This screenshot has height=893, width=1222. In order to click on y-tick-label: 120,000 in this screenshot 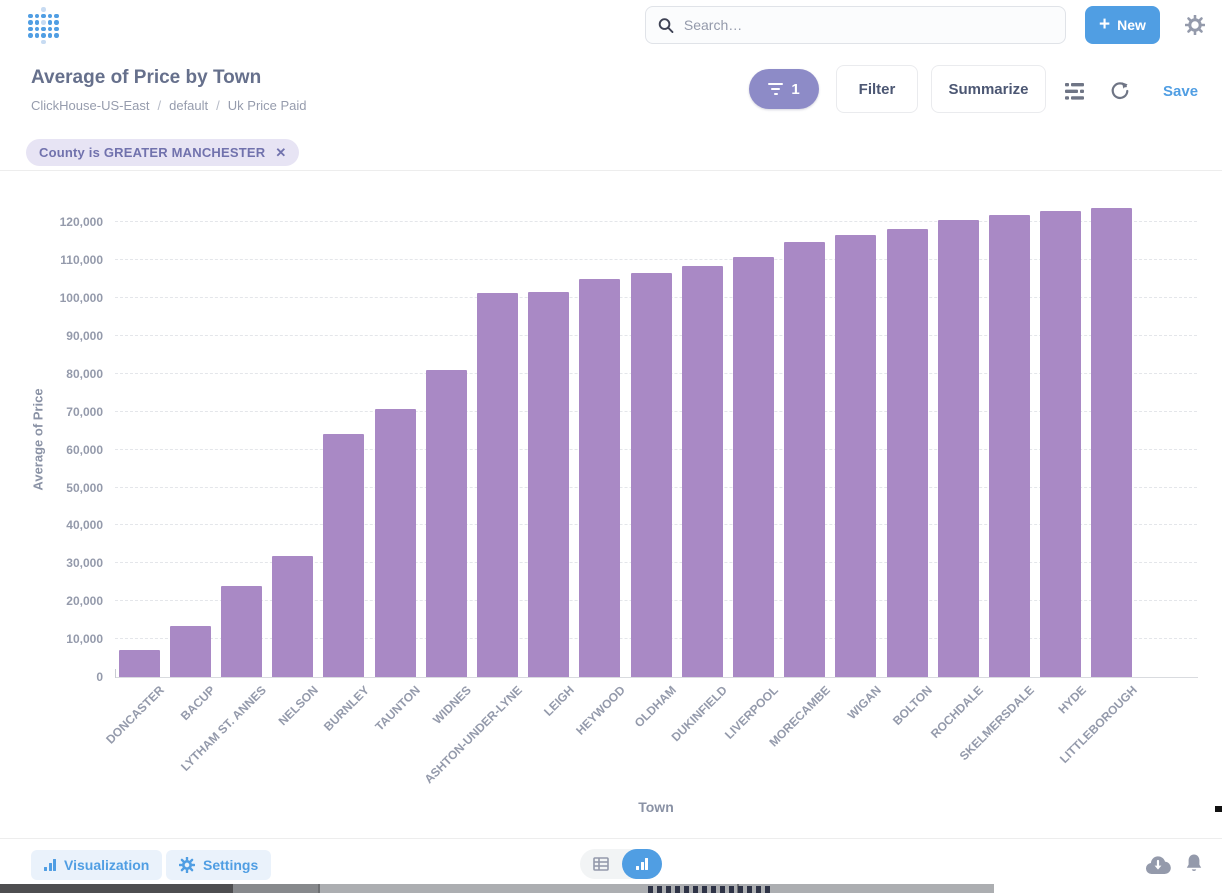, I will do `click(81, 222)`.